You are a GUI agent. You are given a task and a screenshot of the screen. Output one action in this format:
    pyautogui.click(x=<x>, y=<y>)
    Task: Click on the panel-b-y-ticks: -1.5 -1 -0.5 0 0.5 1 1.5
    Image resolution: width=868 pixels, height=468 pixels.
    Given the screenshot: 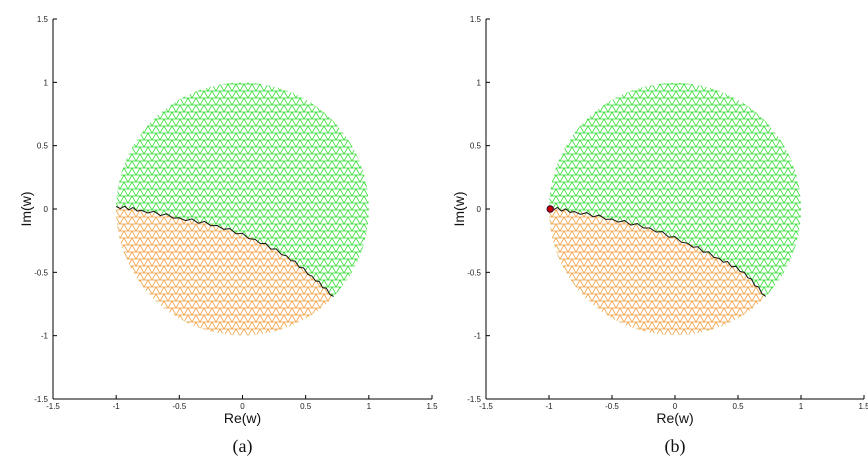 What is the action you would take?
    pyautogui.click(x=478, y=209)
    